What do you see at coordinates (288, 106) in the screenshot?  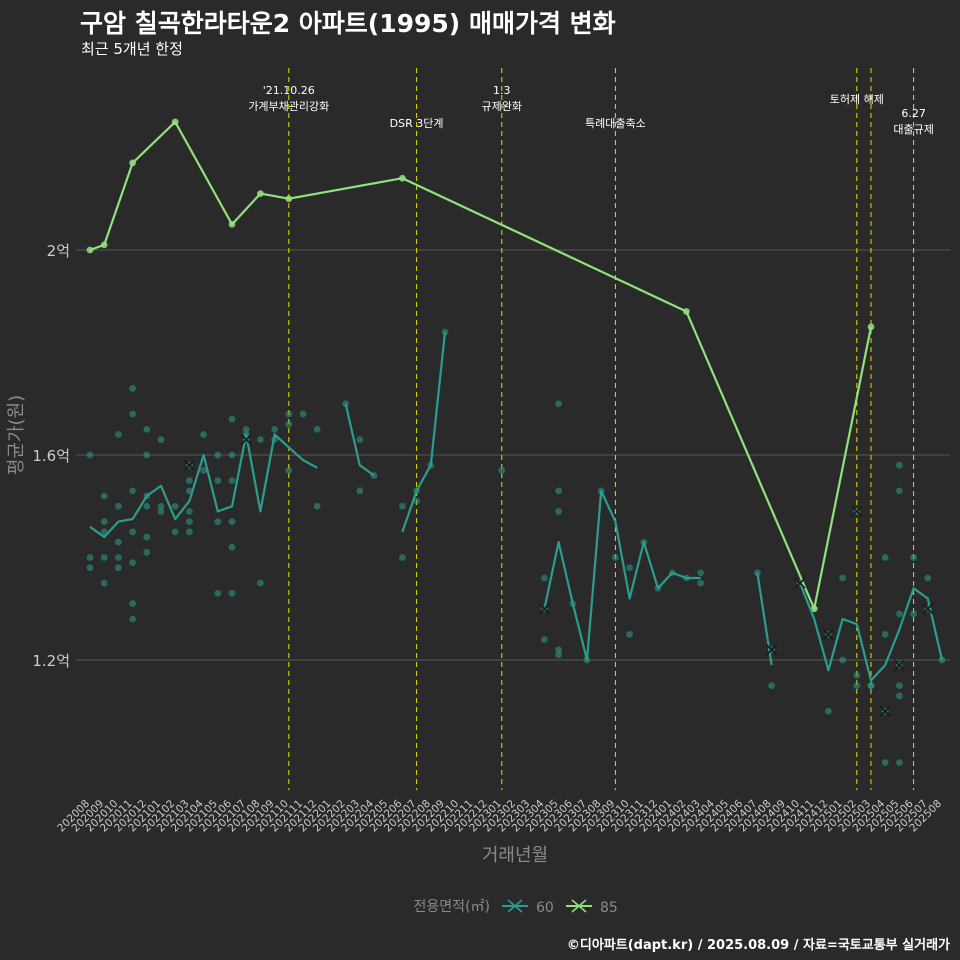 I see `event-label: 가계부채관리강화` at bounding box center [288, 106].